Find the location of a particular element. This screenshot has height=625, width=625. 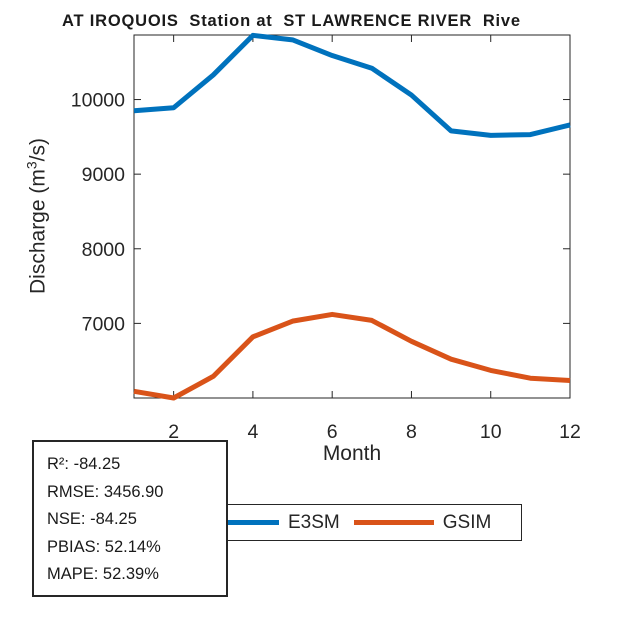

x-tick-label: 2 is located at coordinates (173, 432).